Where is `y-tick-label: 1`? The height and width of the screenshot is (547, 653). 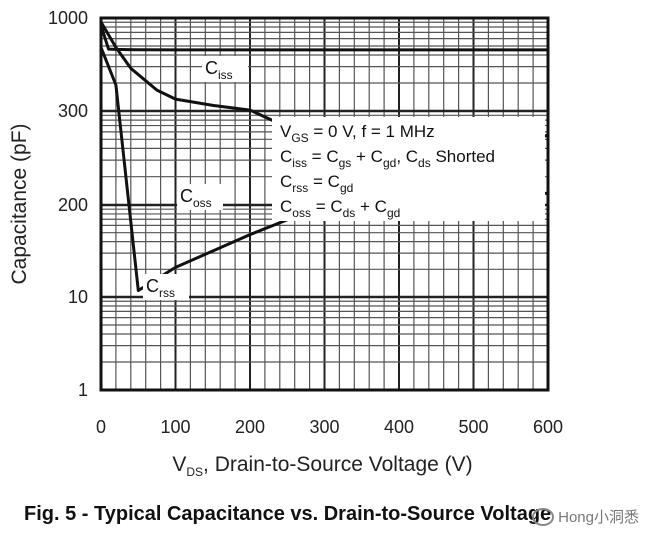 y-tick-label: 1 is located at coordinates (83, 390).